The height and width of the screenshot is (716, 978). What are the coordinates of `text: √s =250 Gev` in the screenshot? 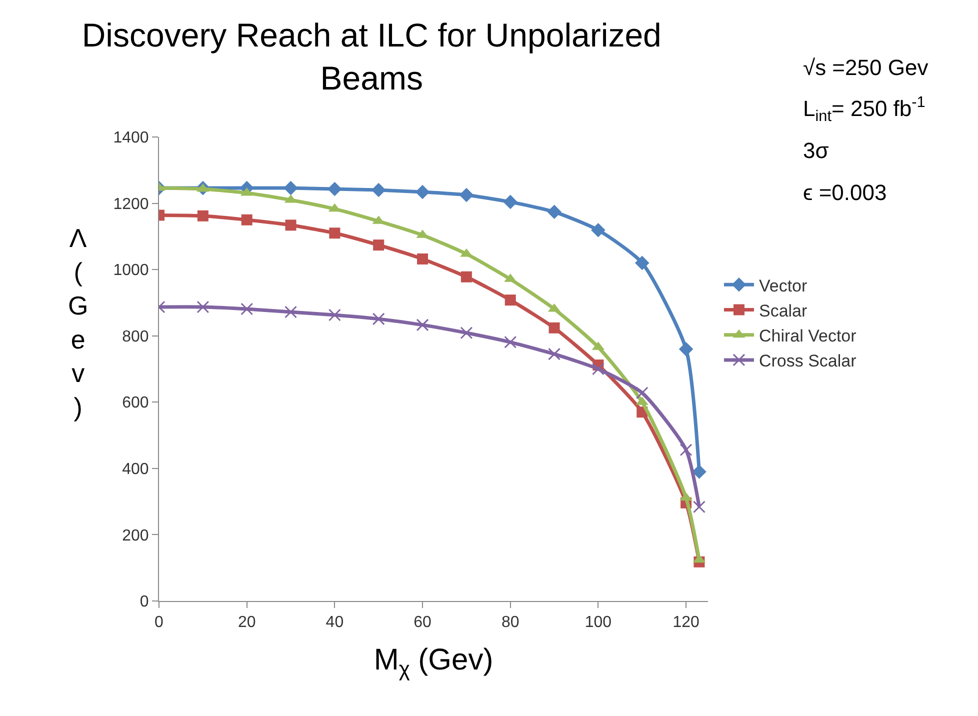 It's located at (865, 67).